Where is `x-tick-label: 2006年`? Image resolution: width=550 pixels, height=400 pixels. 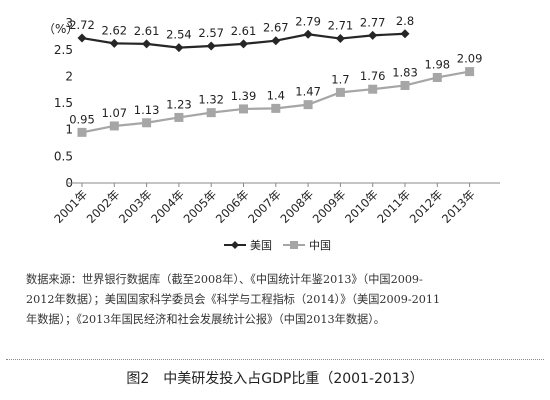 x-tick-label: 2006年 is located at coordinates (232, 206).